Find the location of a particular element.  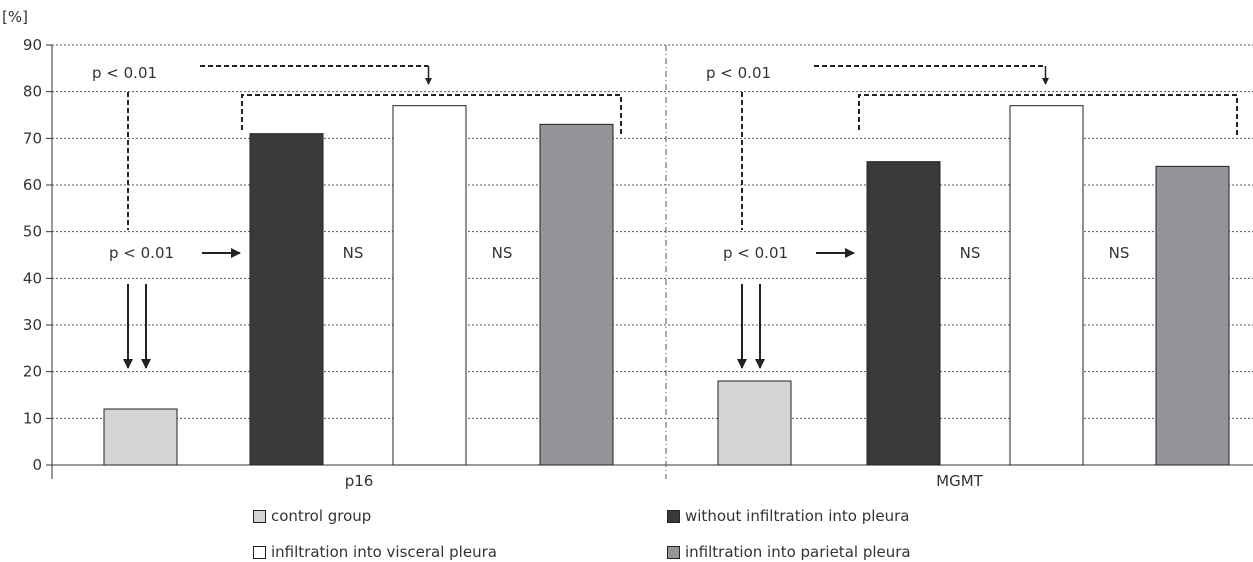

legend-item-without-infiltration: without infiltration into pleura is located at coordinates (788, 516).